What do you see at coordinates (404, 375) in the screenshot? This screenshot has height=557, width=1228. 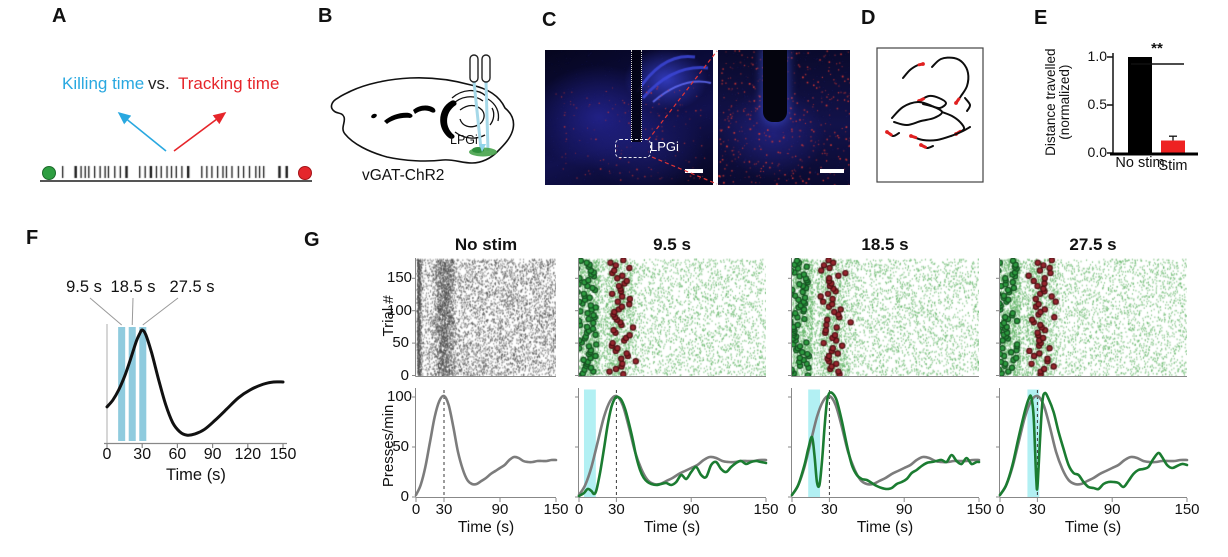 I see `g-raster-y-tick-label: 0` at bounding box center [404, 375].